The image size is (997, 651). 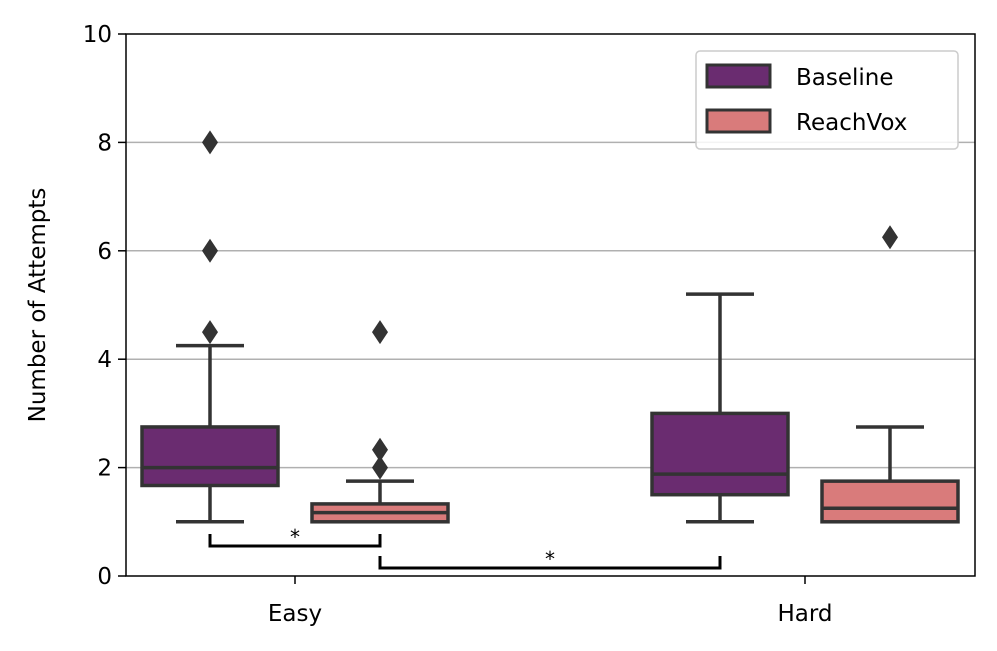 I want to click on box-baseline-hard, so click(x=720, y=408).